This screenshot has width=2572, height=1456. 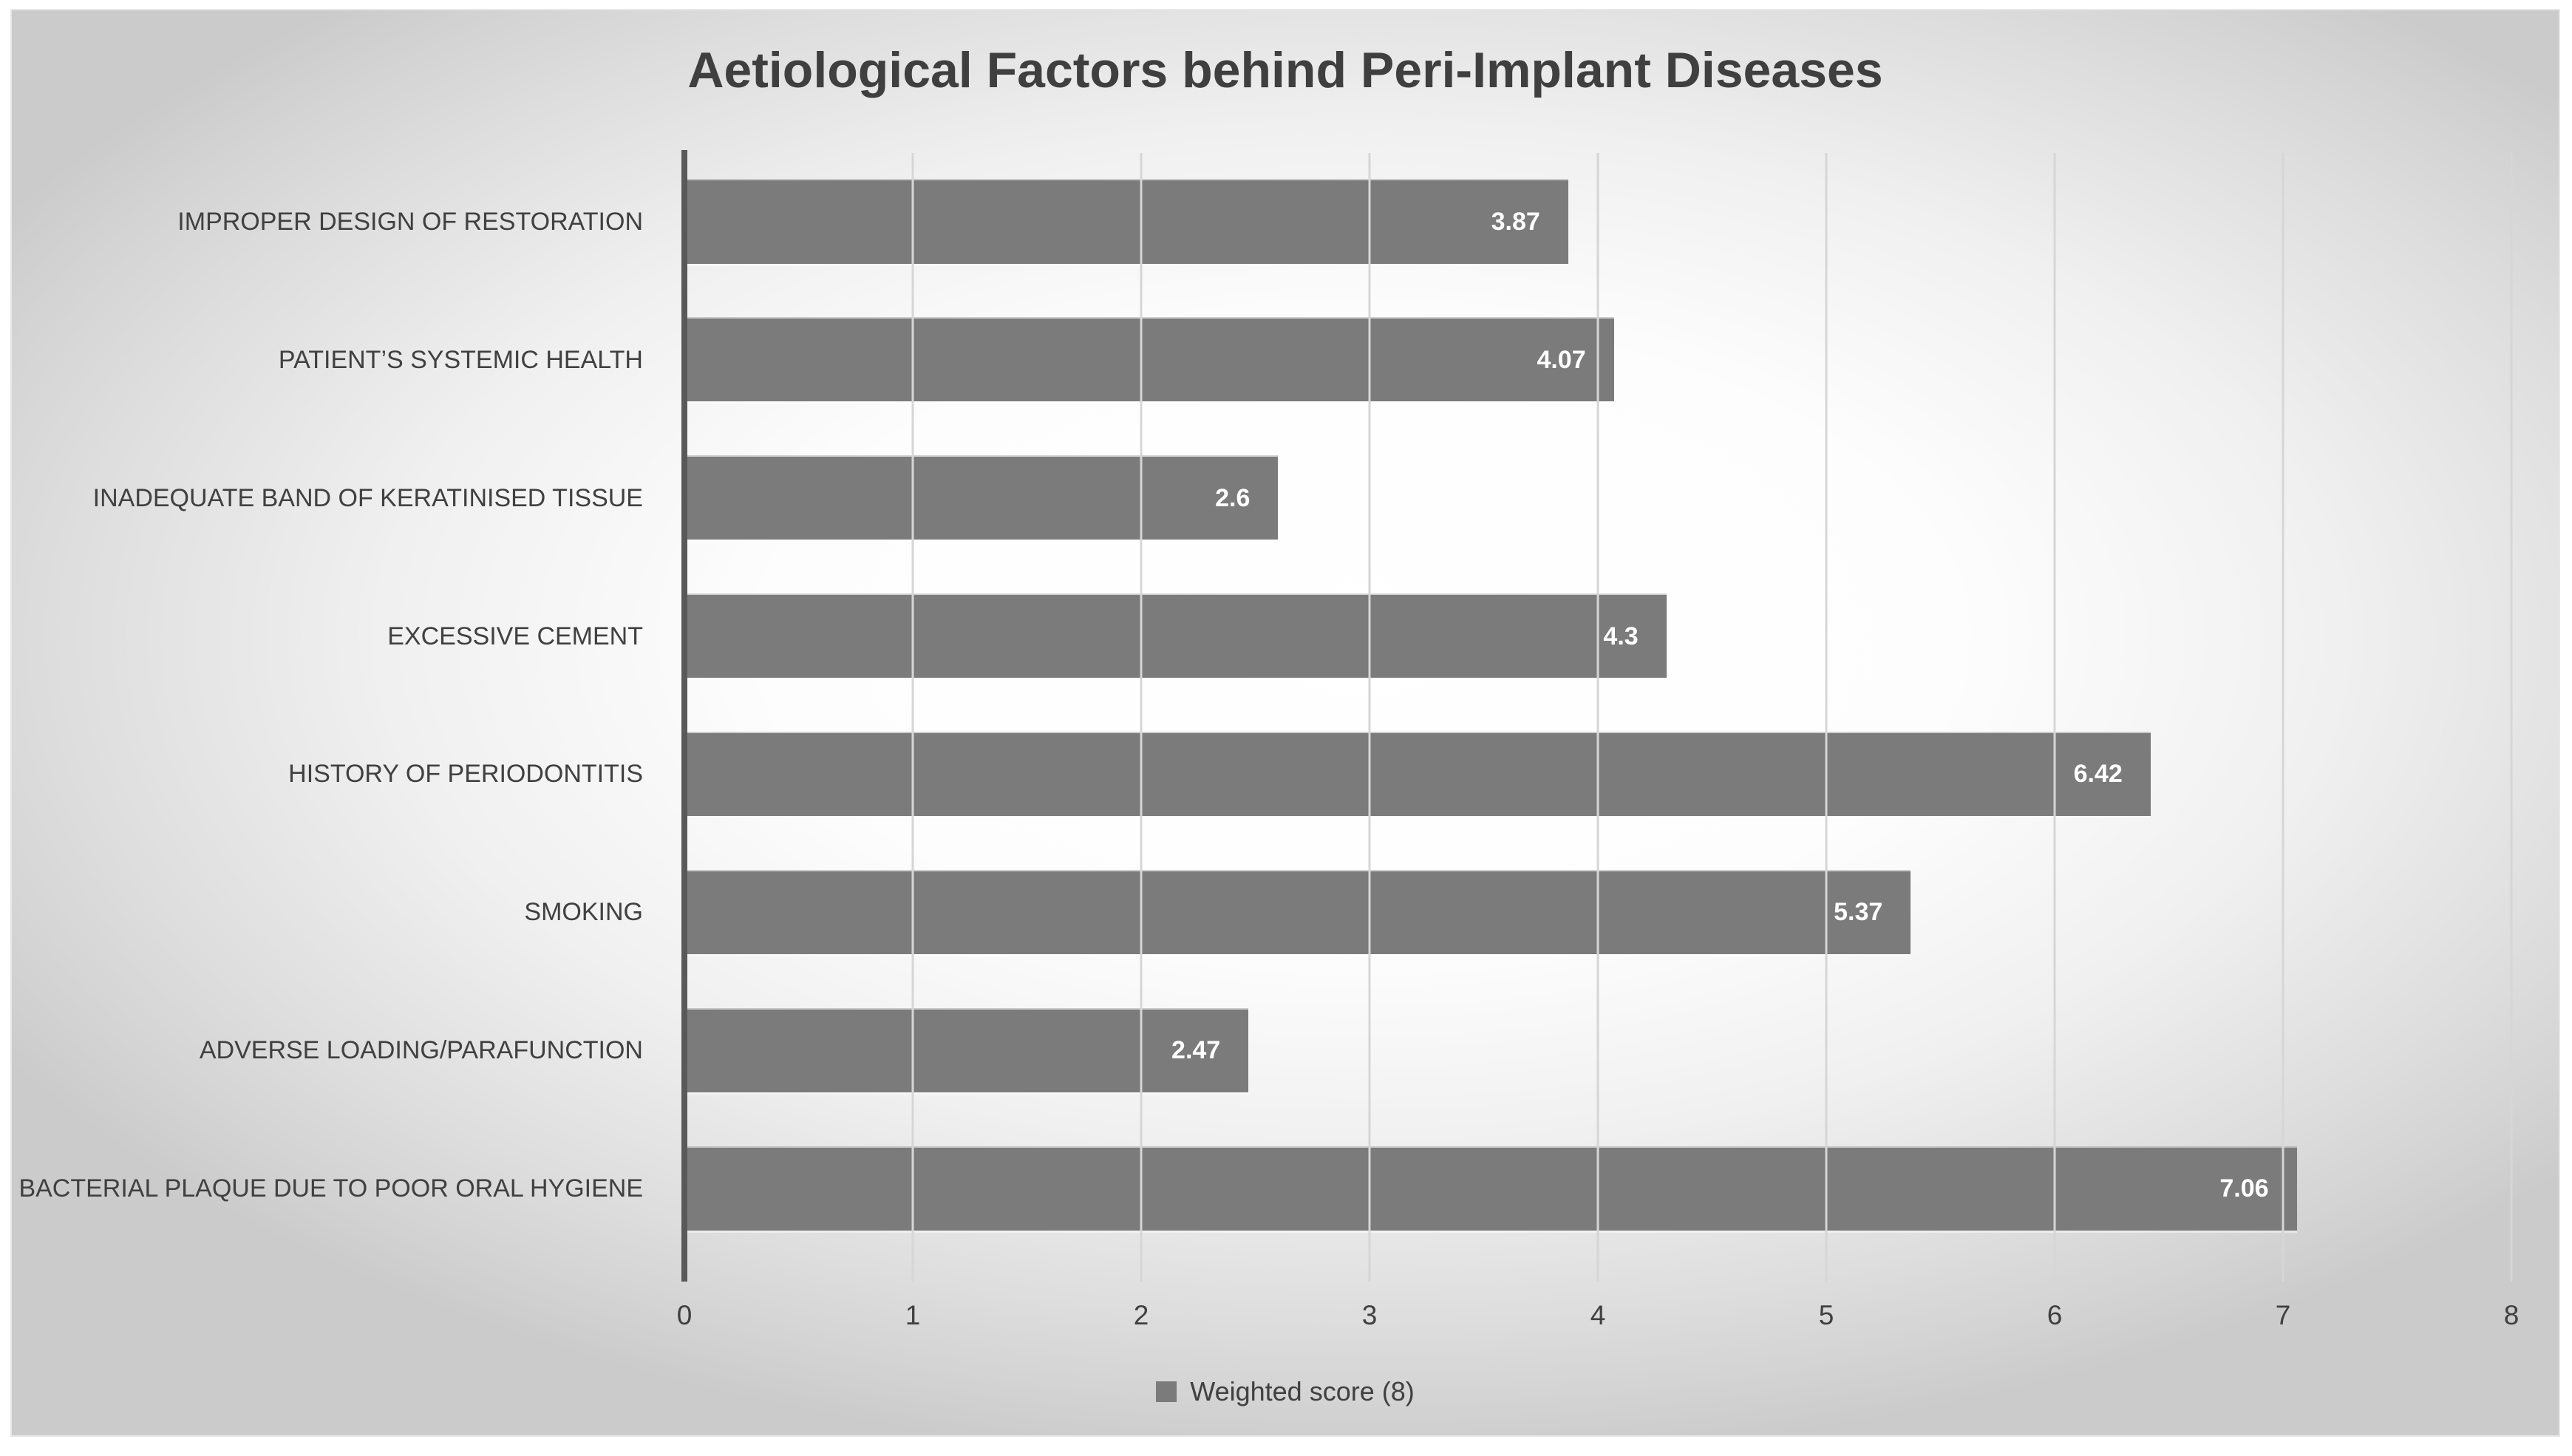 I want to click on bar: 5.37, so click(x=1297, y=912).